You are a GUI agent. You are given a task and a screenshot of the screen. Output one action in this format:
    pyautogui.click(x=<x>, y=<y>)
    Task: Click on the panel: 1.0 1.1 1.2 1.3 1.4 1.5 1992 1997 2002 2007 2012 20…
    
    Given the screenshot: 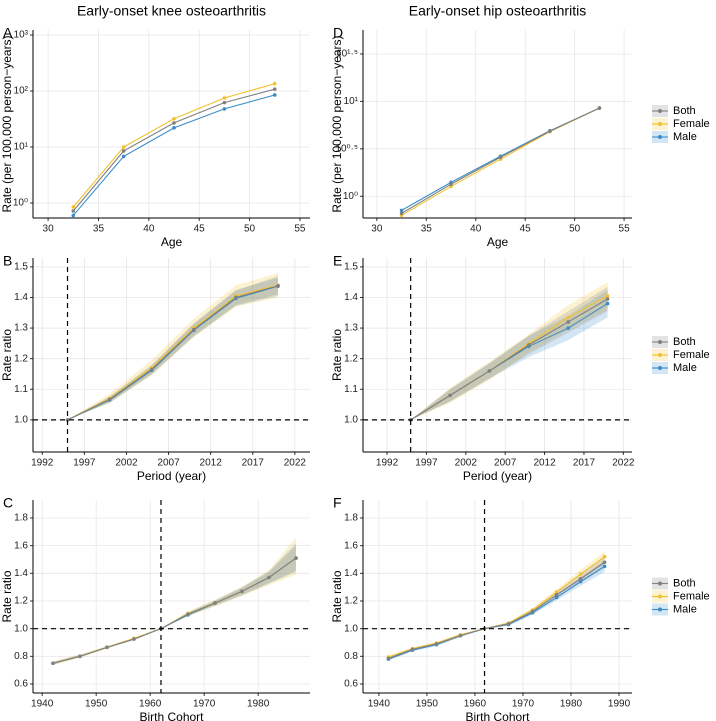 What is the action you would take?
    pyautogui.click(x=155, y=368)
    